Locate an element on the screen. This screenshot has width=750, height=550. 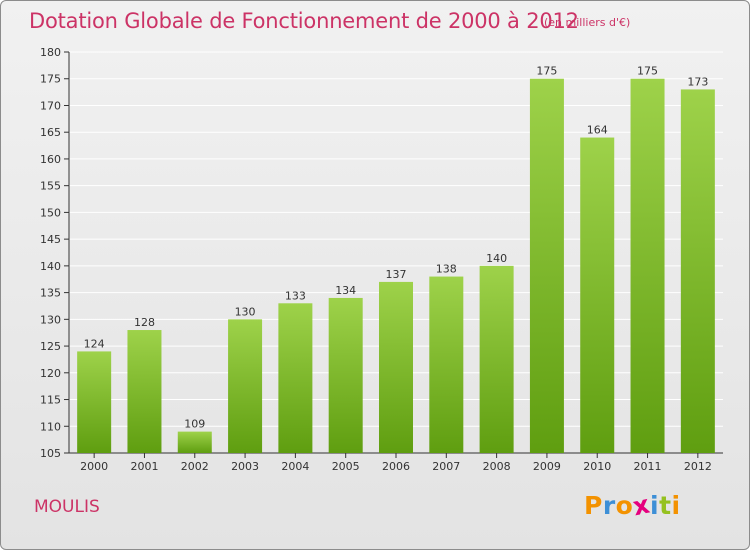
x-tick-label: 2000 is located at coordinates (94, 466).